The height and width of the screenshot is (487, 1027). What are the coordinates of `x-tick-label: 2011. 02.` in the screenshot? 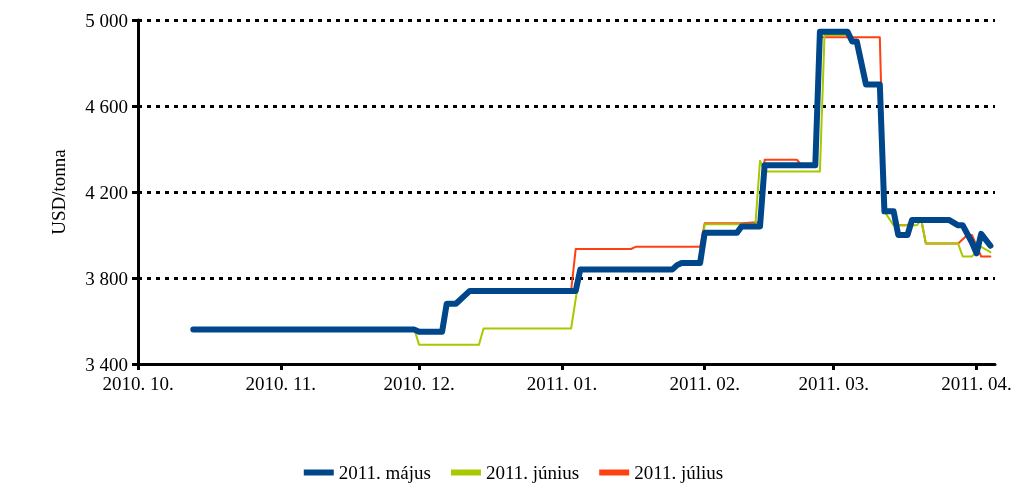 It's located at (704, 383).